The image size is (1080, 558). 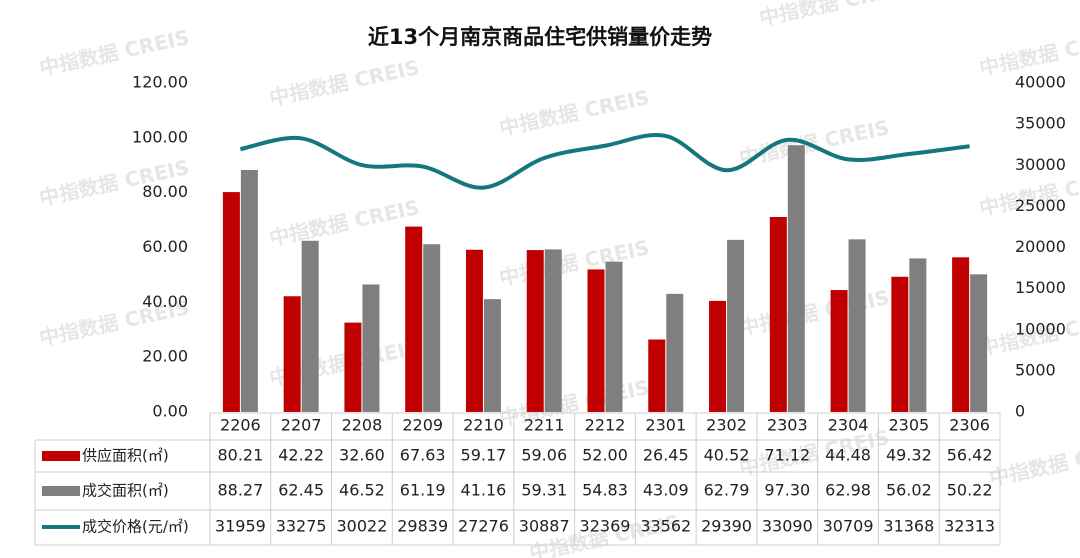 I want to click on table-value: 49.32, so click(x=909, y=455).